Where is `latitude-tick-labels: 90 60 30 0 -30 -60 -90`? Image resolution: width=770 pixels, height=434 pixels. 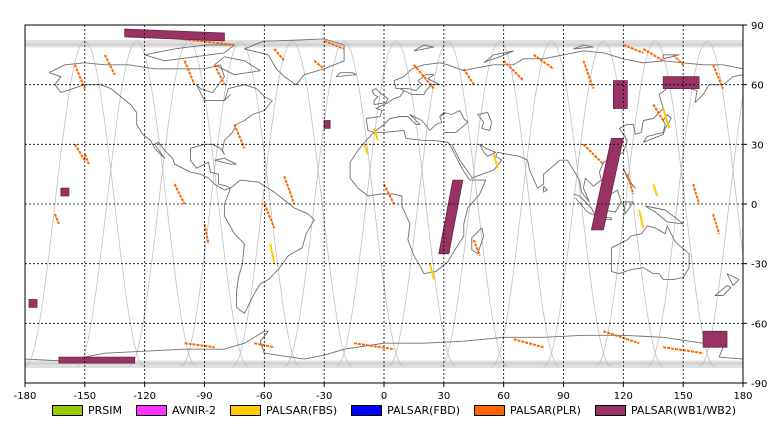
latitude-tick-labels: 90 60 30 0 -30 -60 -90 is located at coordinates (755, 205).